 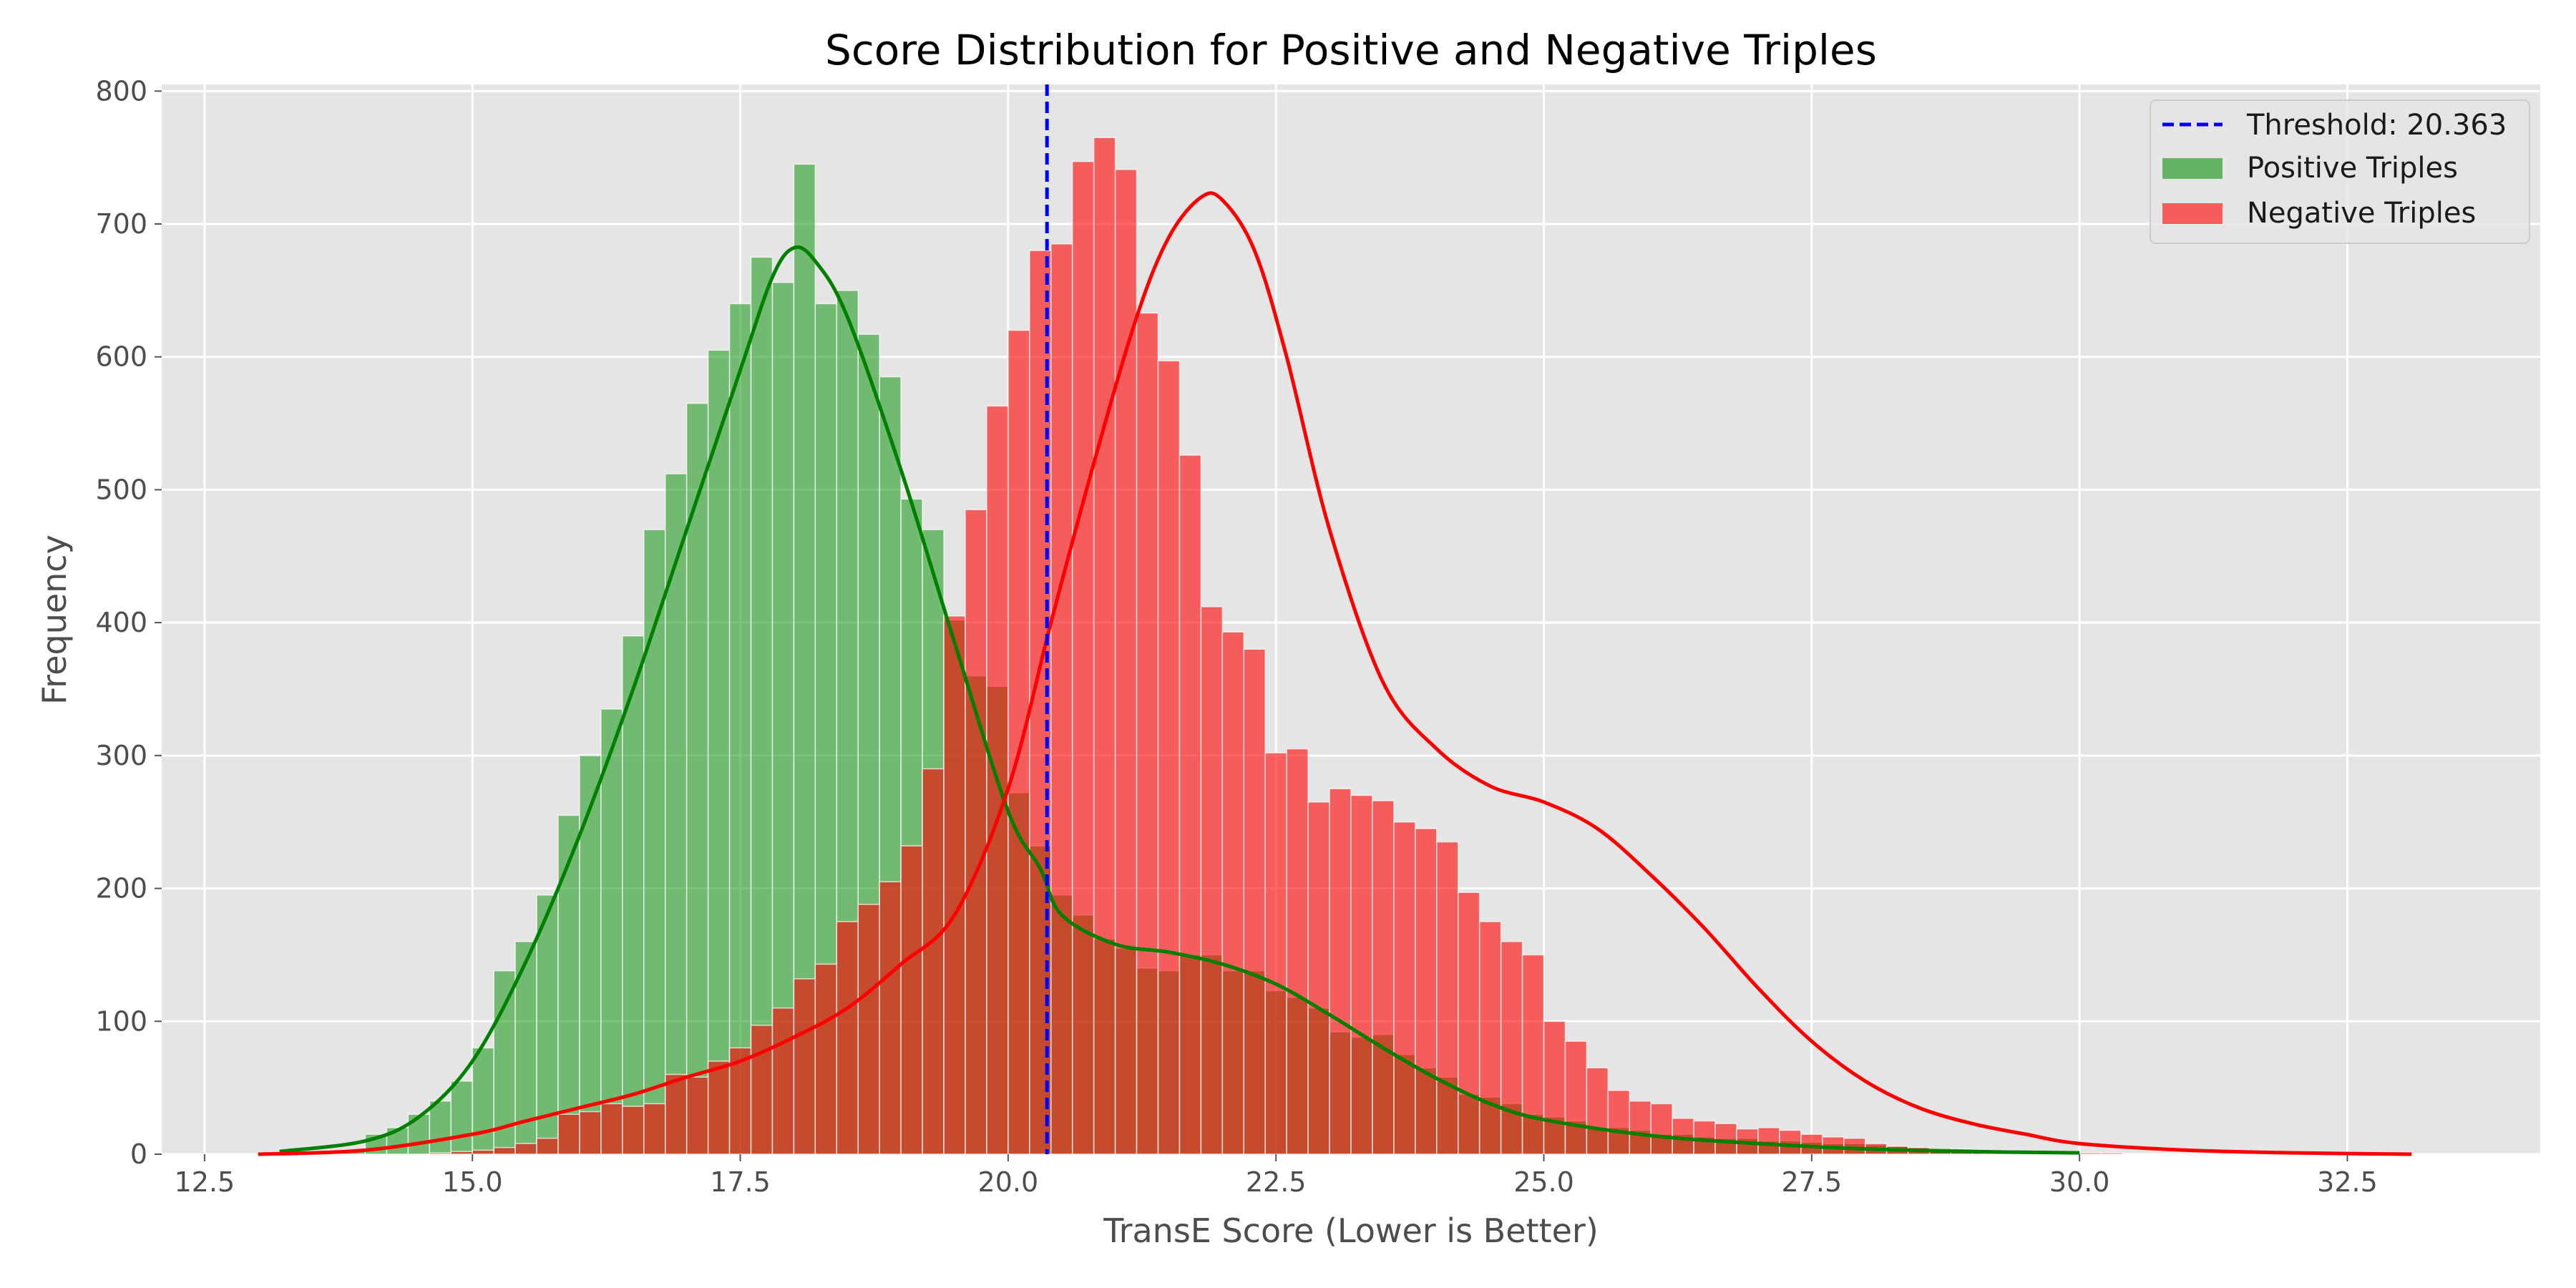 I want to click on legend-negative-label: Negative Triples, so click(x=2361, y=213).